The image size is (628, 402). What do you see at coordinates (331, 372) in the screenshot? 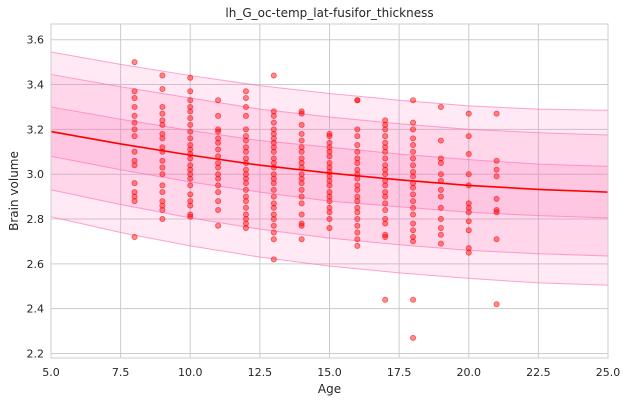
I see `x-tick-labels: 5.0 7.5 10.0 12.5 15.0 17.5 20.0 22.5 25.0` at bounding box center [331, 372].